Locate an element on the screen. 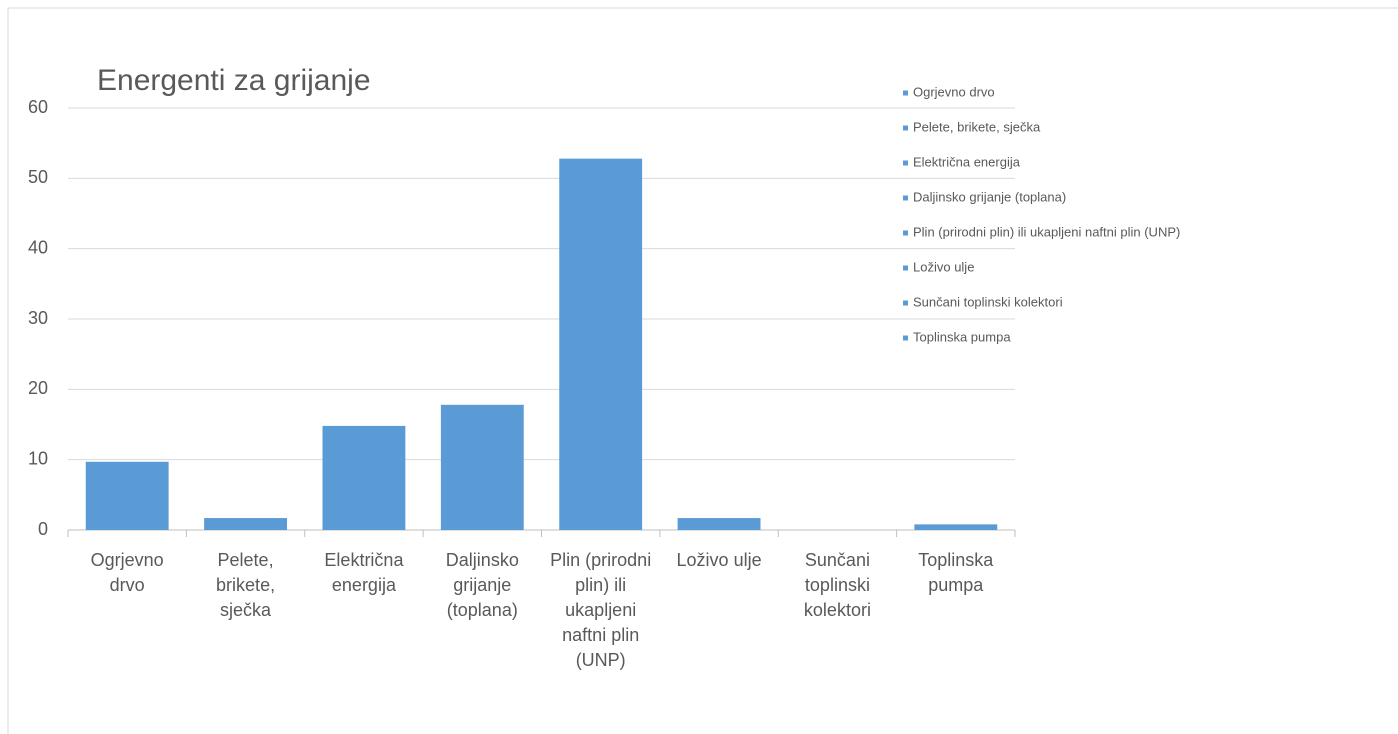 The image size is (1398, 734). legend-label: Toplinska pumpa is located at coordinates (962, 336).